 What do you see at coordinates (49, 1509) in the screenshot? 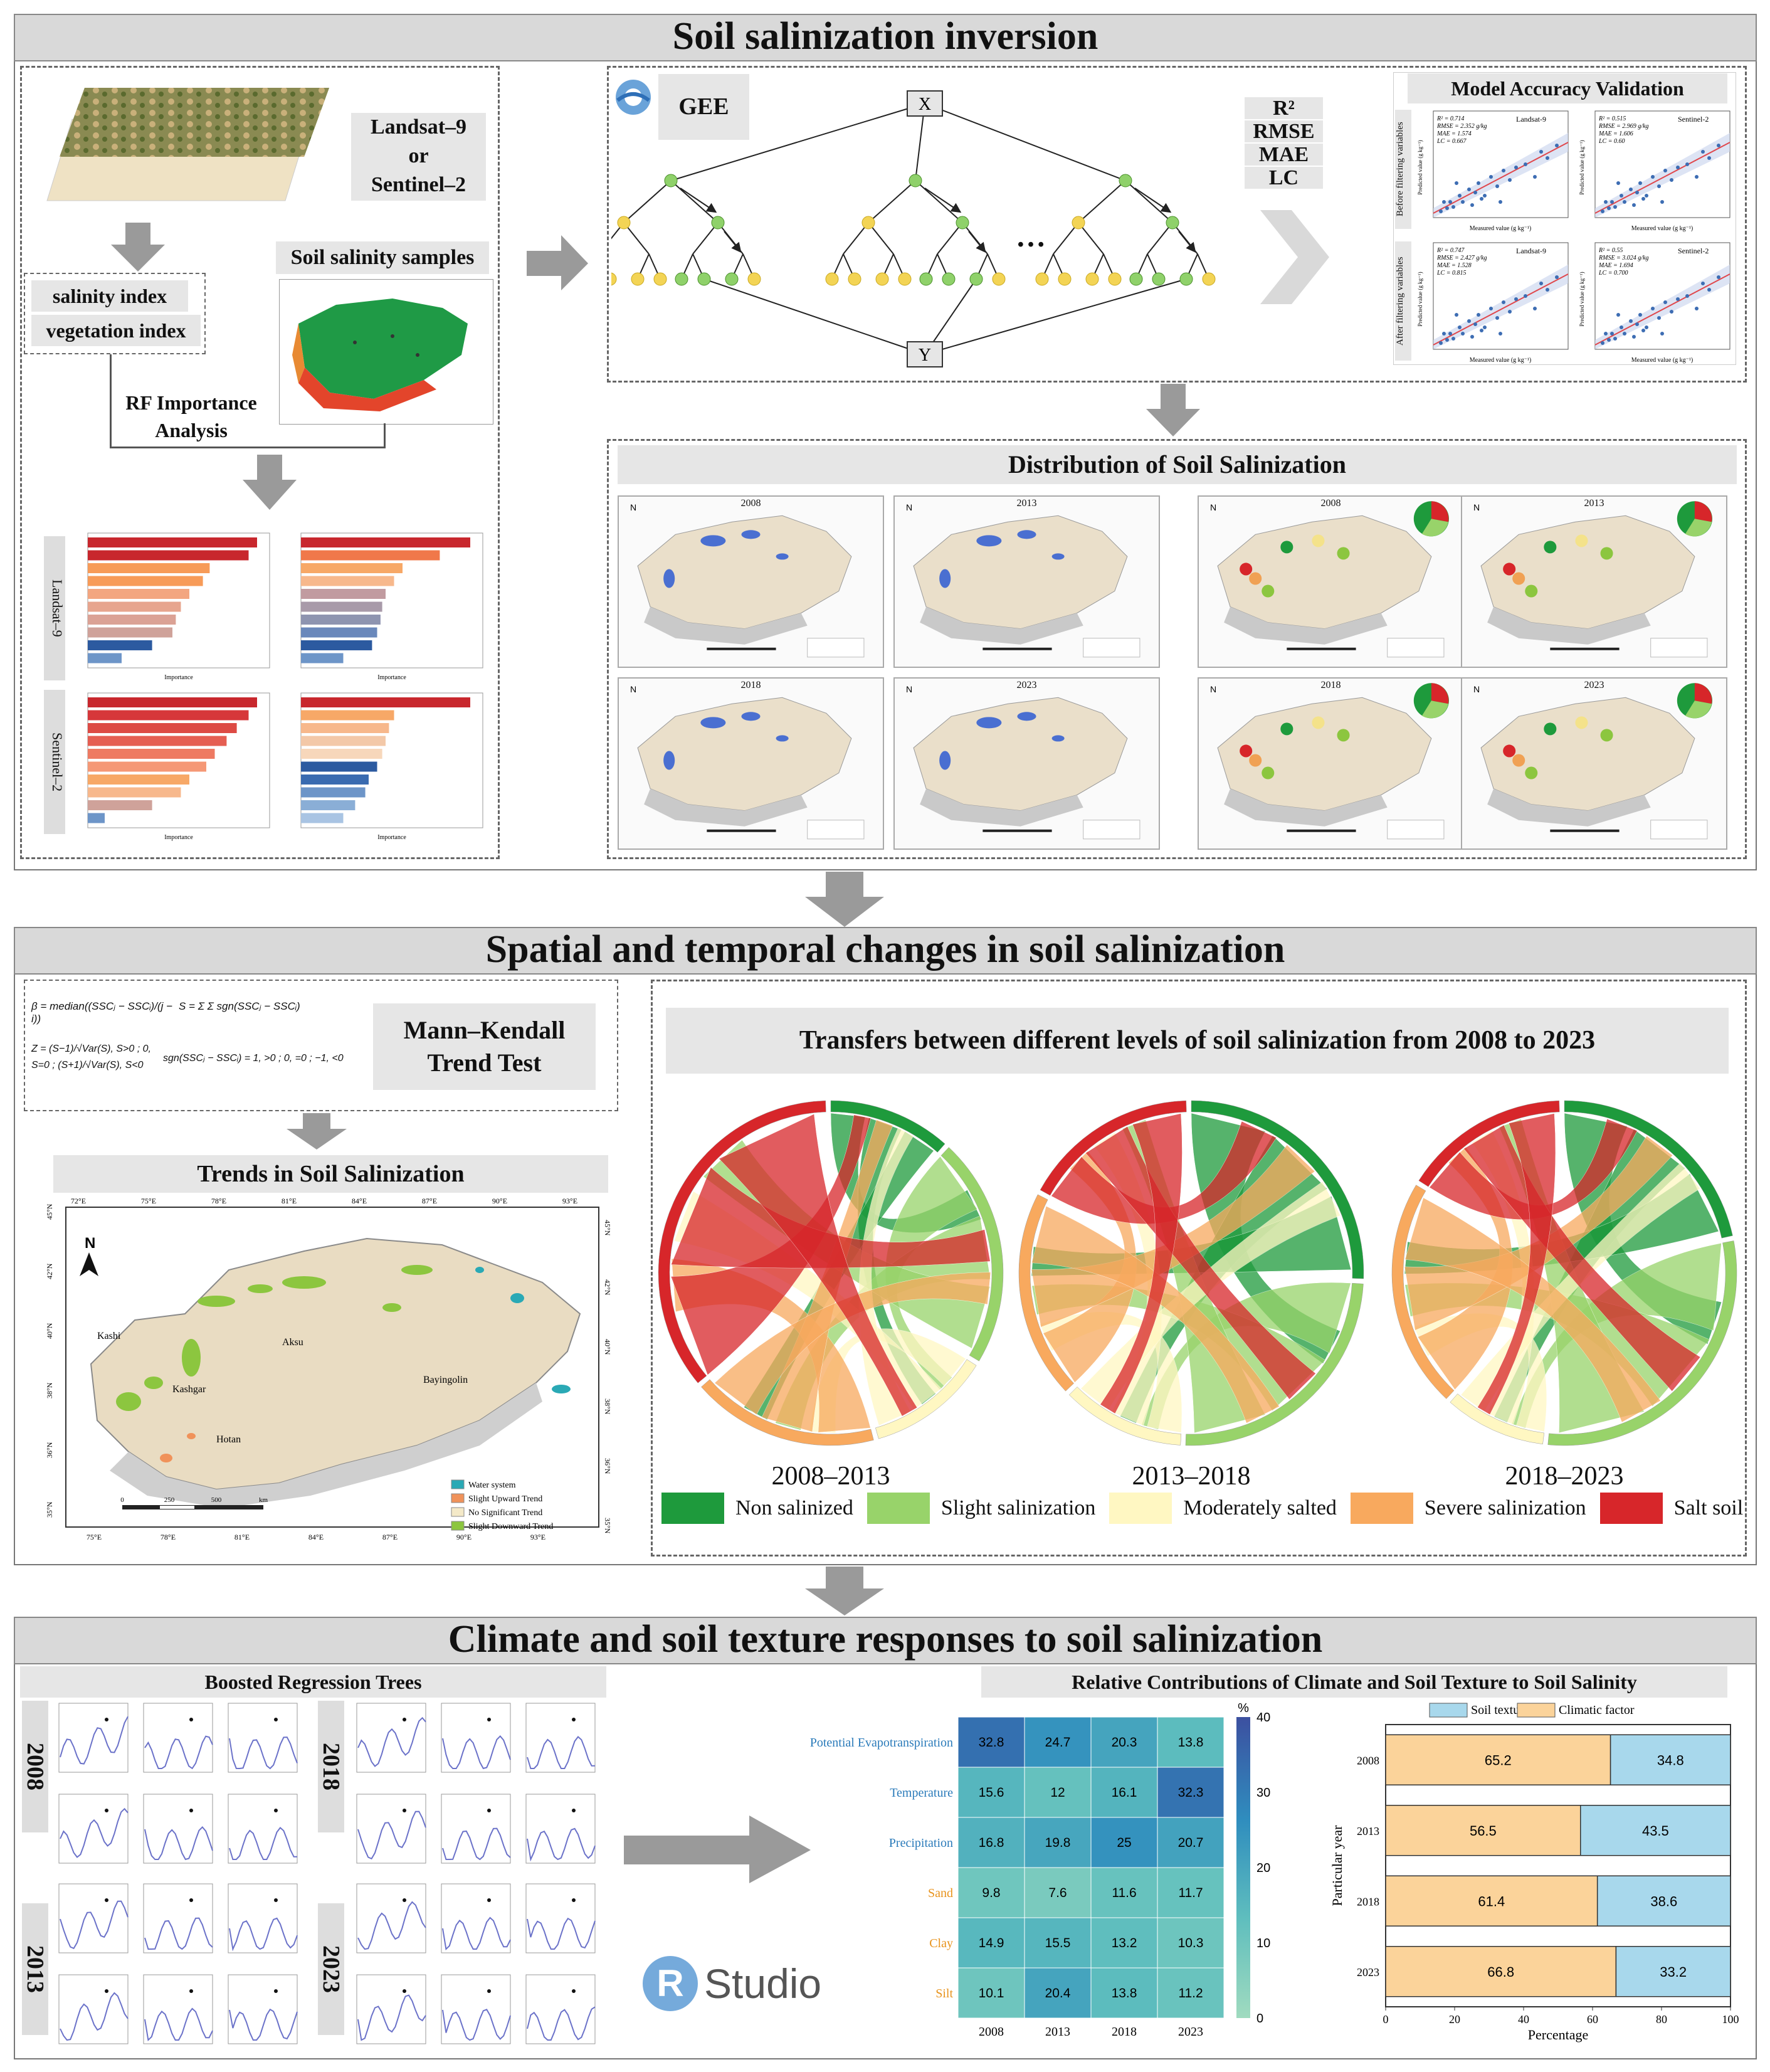
I see `lat-tick: 35°N` at bounding box center [49, 1509].